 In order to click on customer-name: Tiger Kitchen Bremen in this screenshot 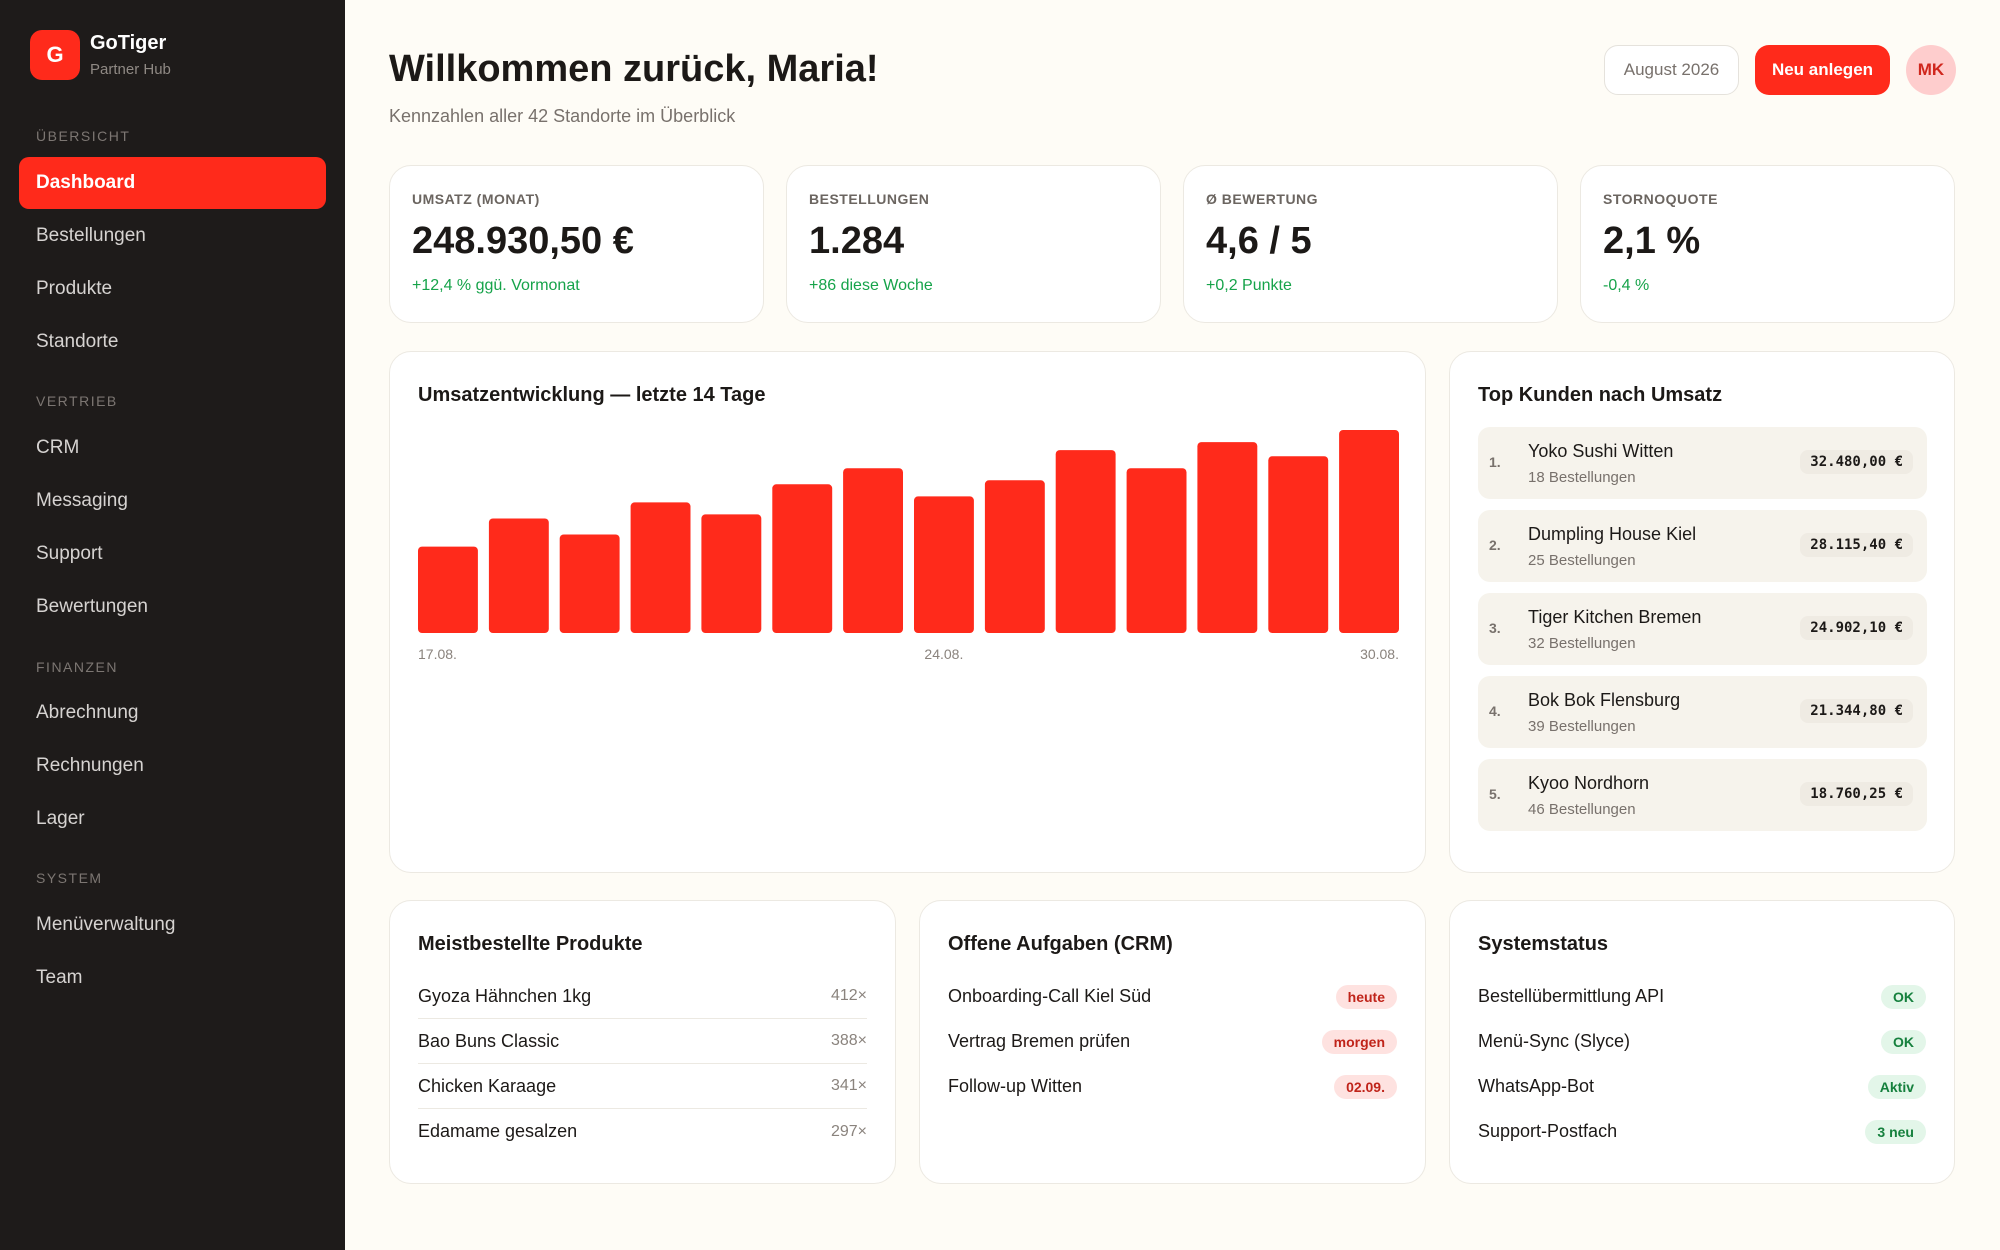, I will do `click(1615, 617)`.